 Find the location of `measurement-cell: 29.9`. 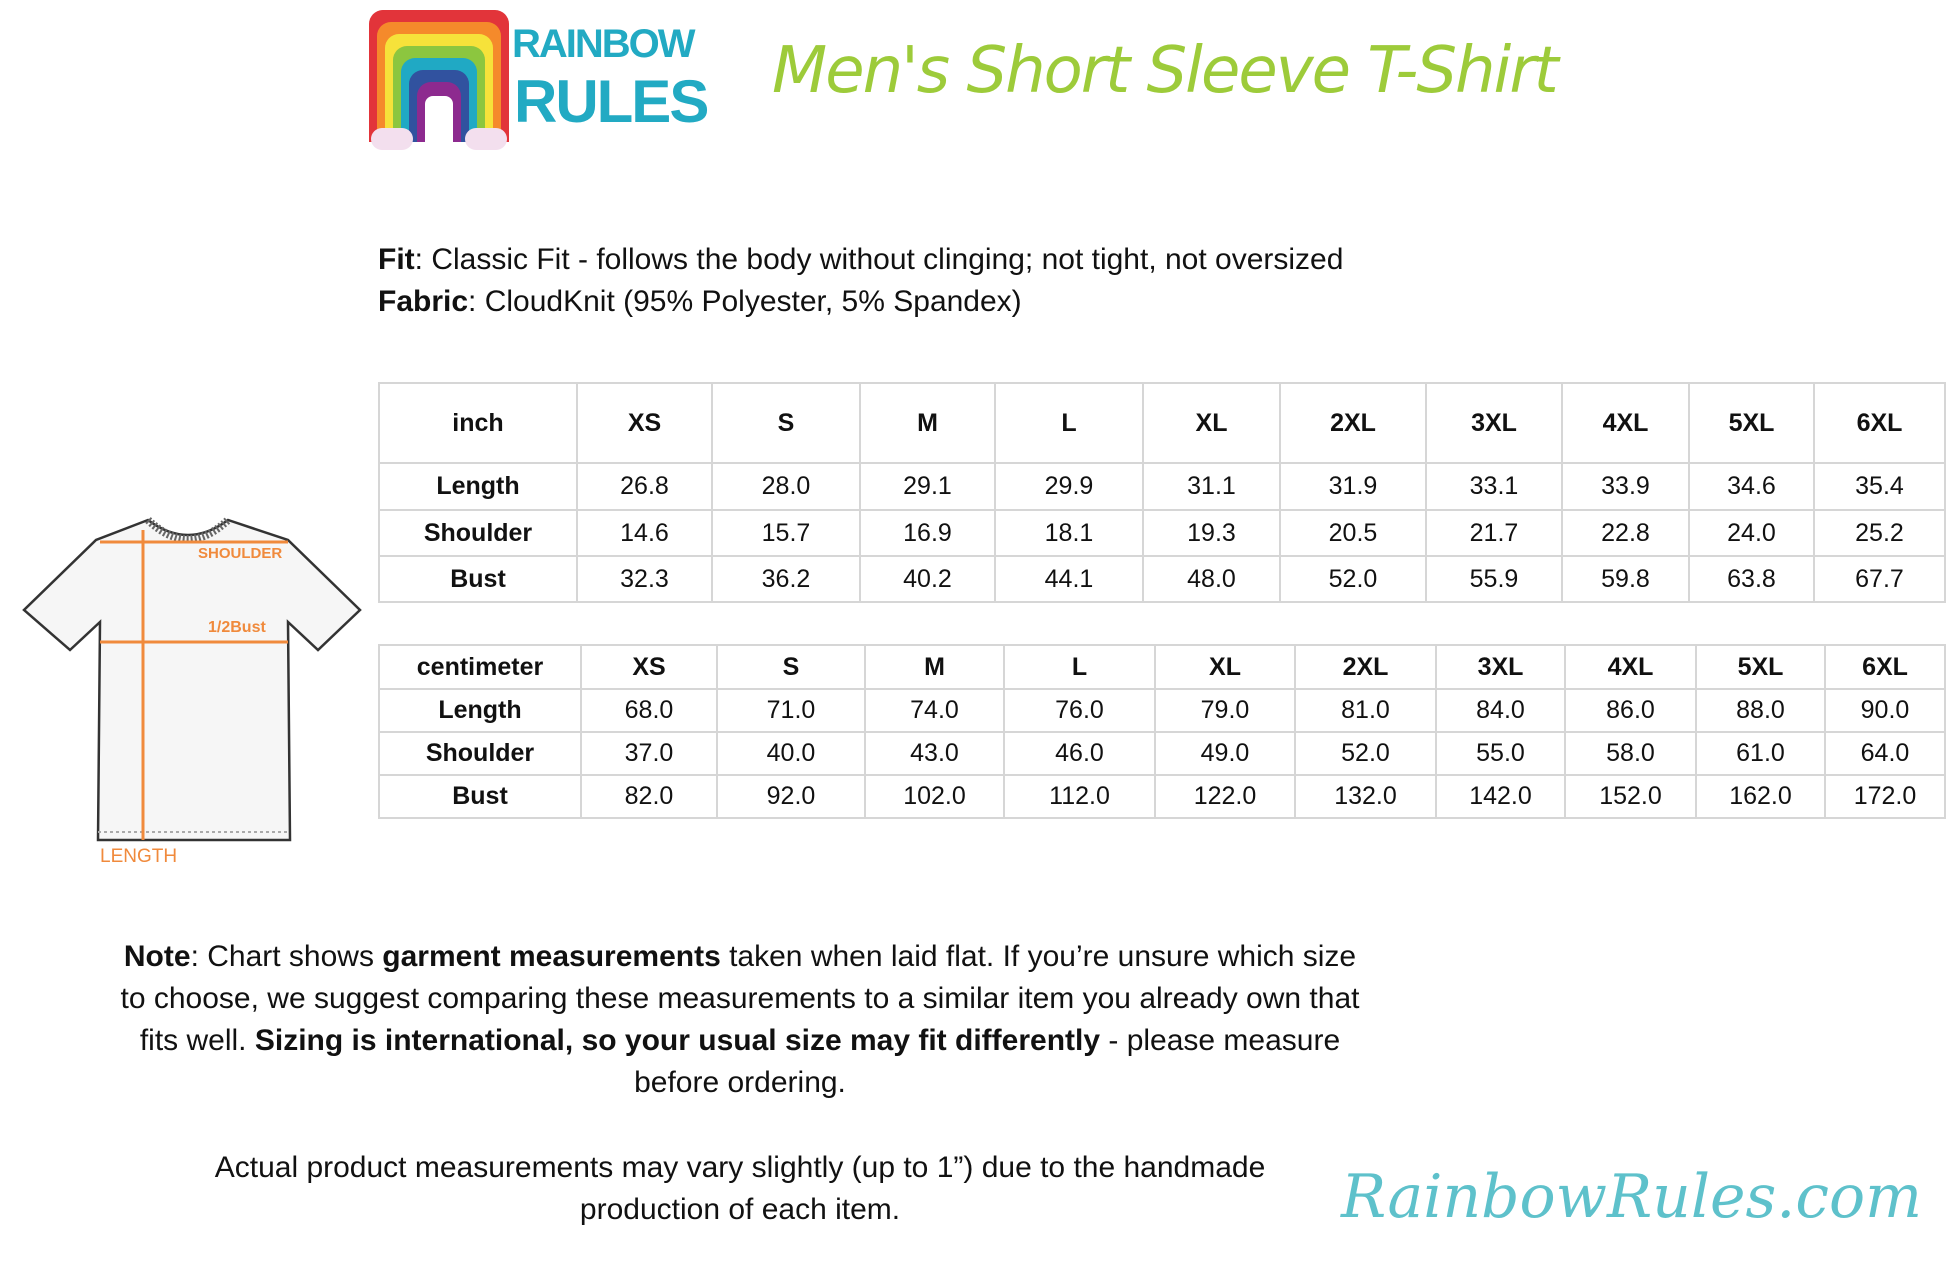

measurement-cell: 29.9 is located at coordinates (1069, 486).